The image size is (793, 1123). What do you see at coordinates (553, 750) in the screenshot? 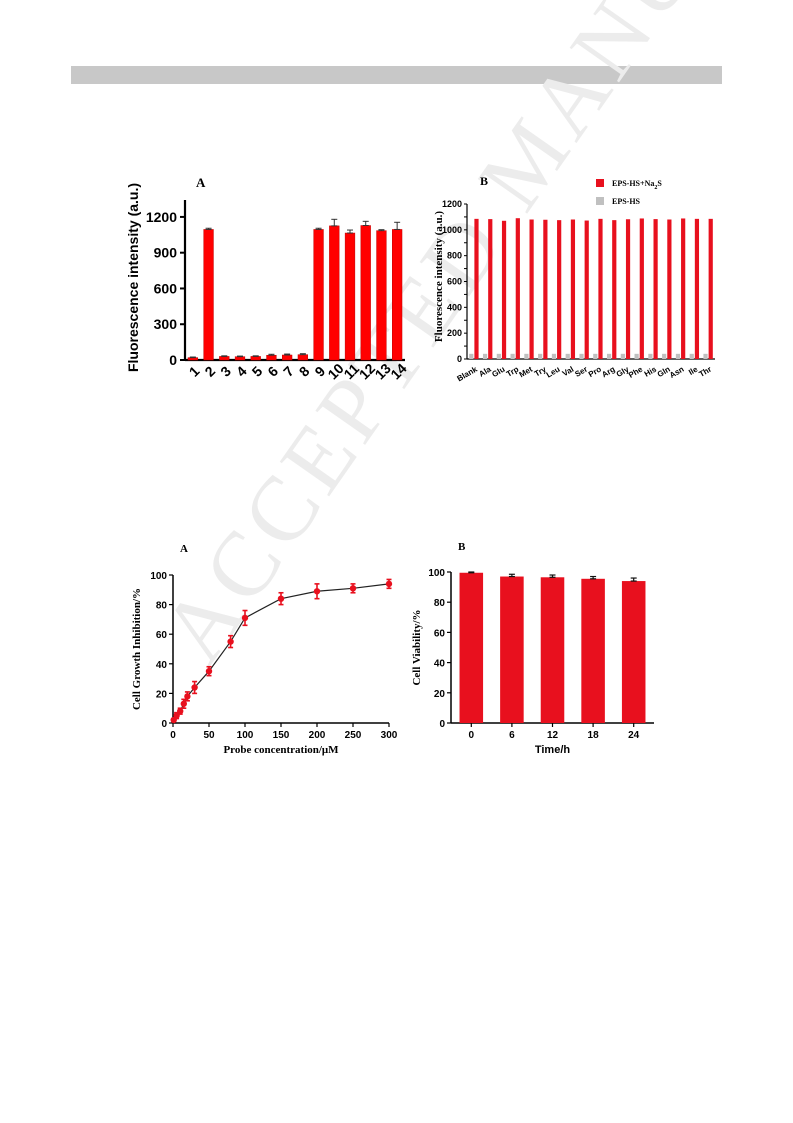
I see `x-axis-label: Time/h` at bounding box center [553, 750].